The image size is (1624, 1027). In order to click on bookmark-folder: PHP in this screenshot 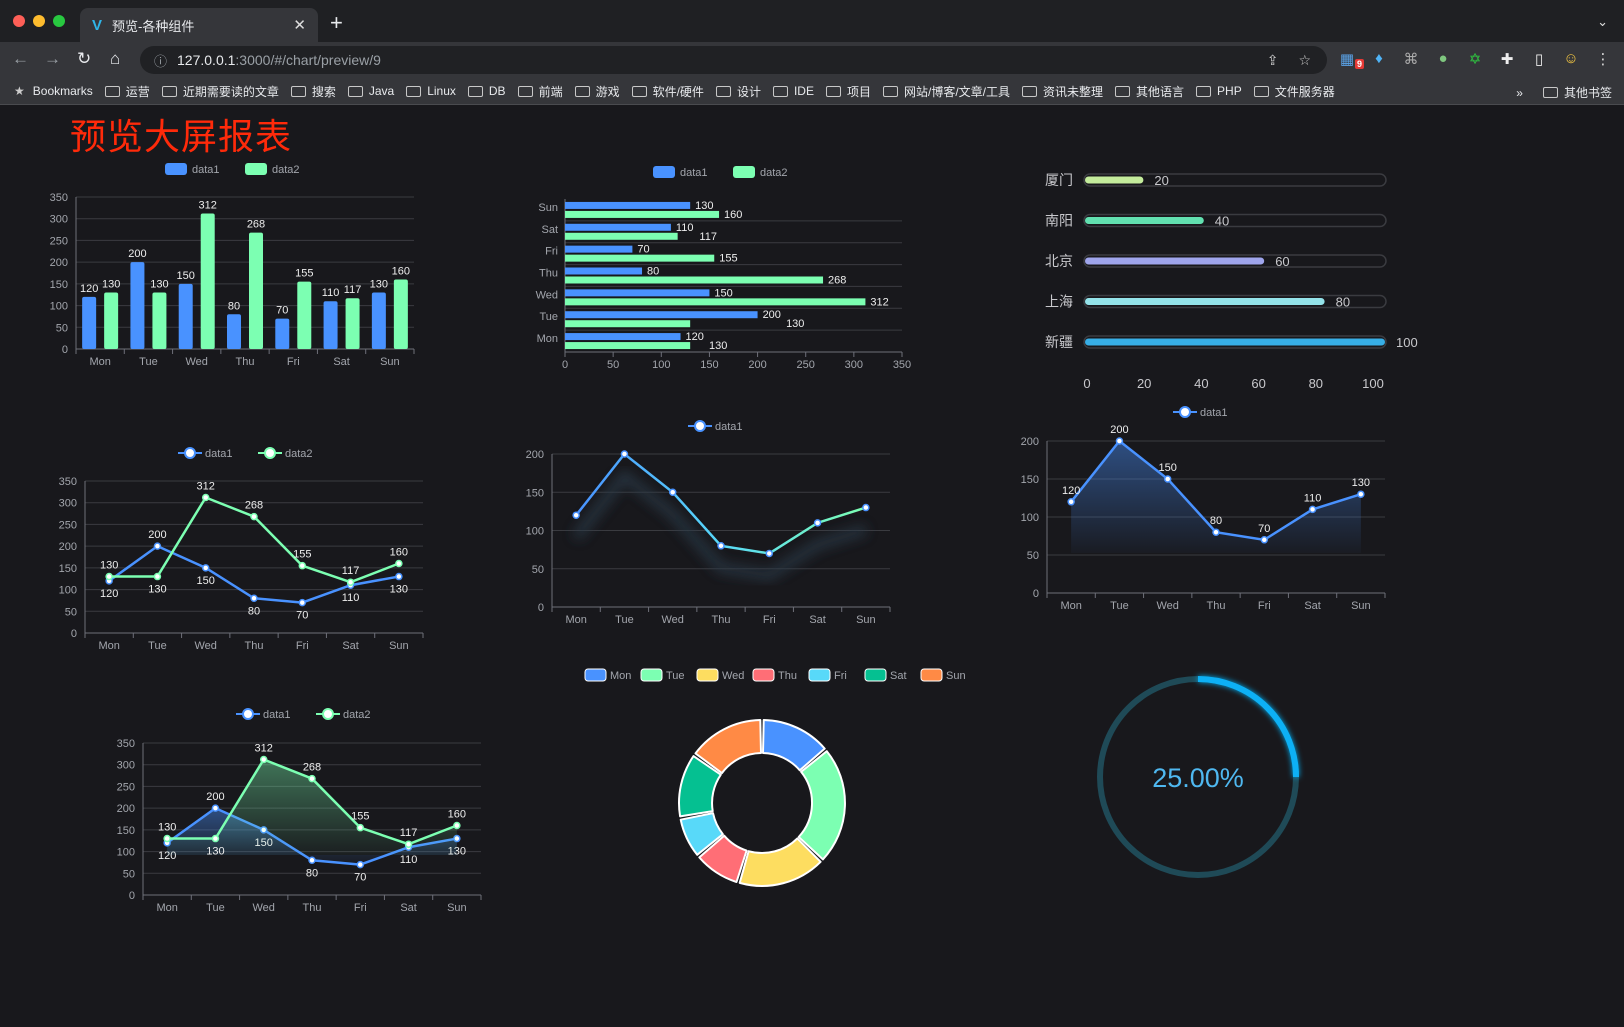, I will do `click(1219, 91)`.